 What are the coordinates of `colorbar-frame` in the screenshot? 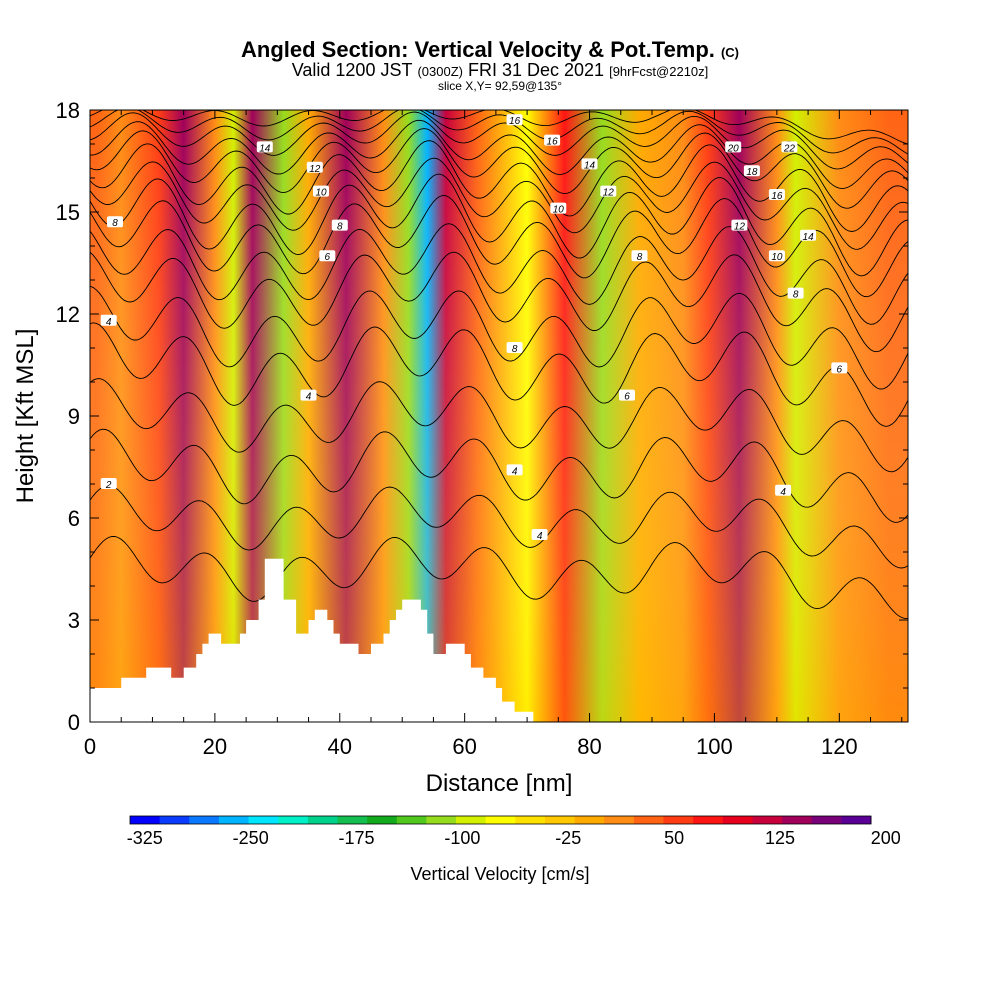 It's located at (500, 820).